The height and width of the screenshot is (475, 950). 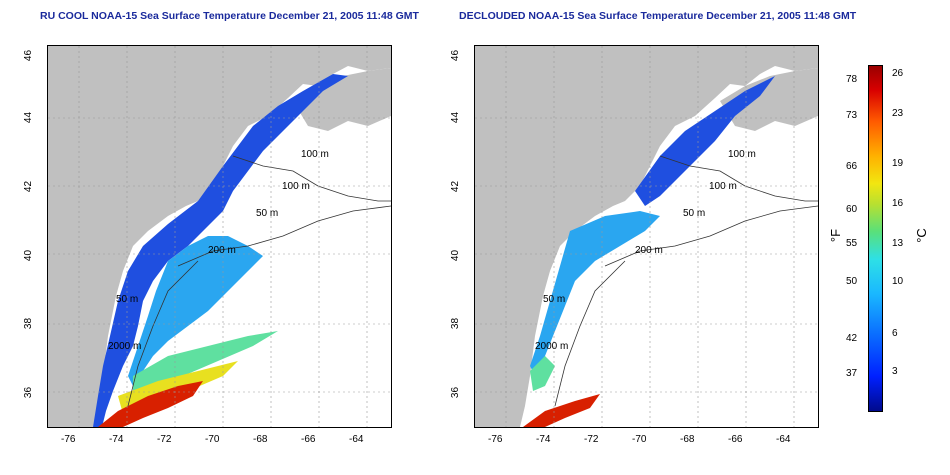 What do you see at coordinates (895, 371) in the screenshot?
I see `celsius-tick: 3` at bounding box center [895, 371].